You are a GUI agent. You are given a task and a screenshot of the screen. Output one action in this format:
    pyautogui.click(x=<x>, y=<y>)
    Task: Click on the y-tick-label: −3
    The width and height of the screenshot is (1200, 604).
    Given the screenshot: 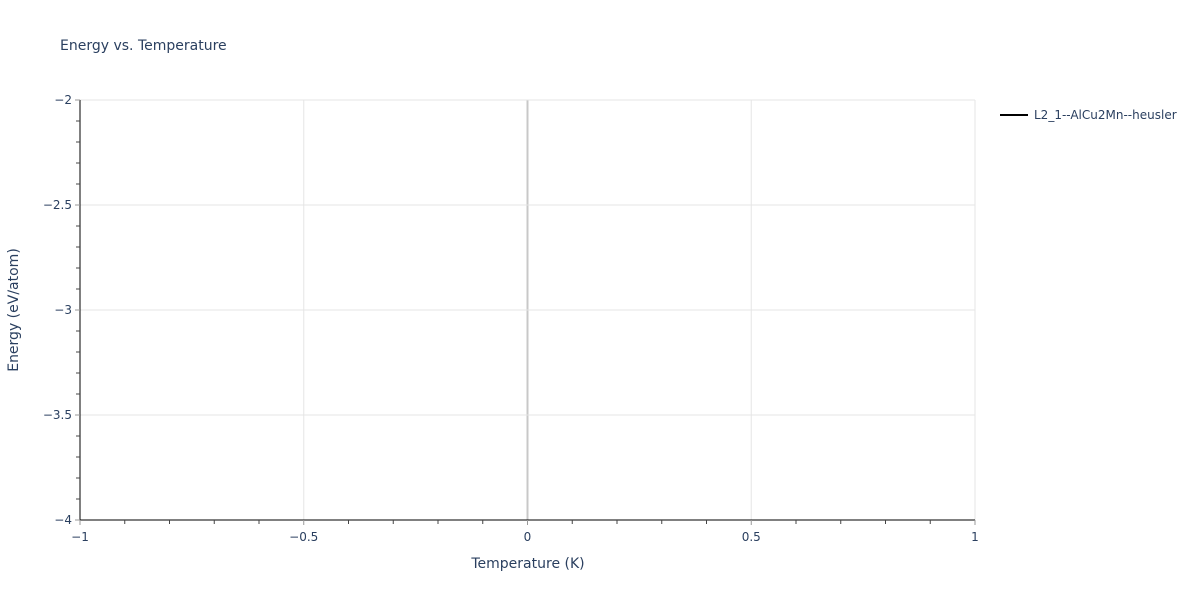 What is the action you would take?
    pyautogui.click(x=63, y=310)
    